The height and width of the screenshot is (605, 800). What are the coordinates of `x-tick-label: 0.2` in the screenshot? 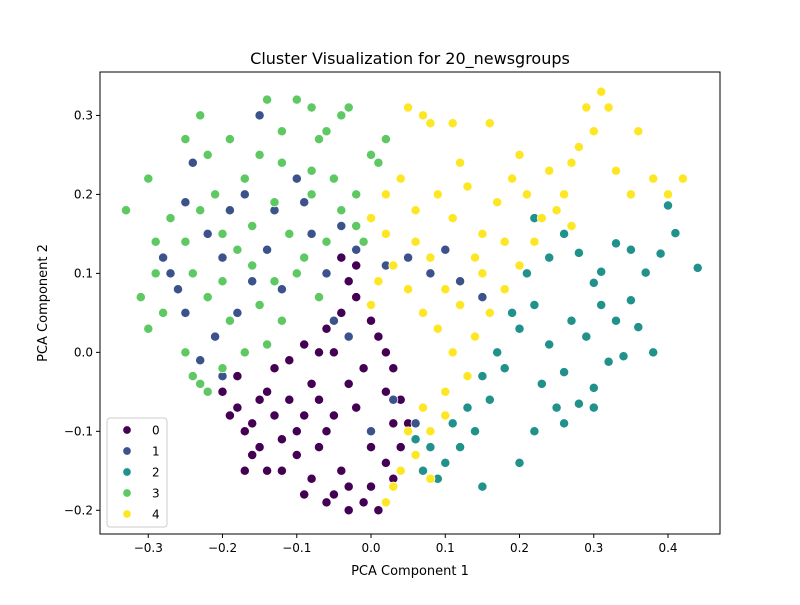 It's located at (519, 548).